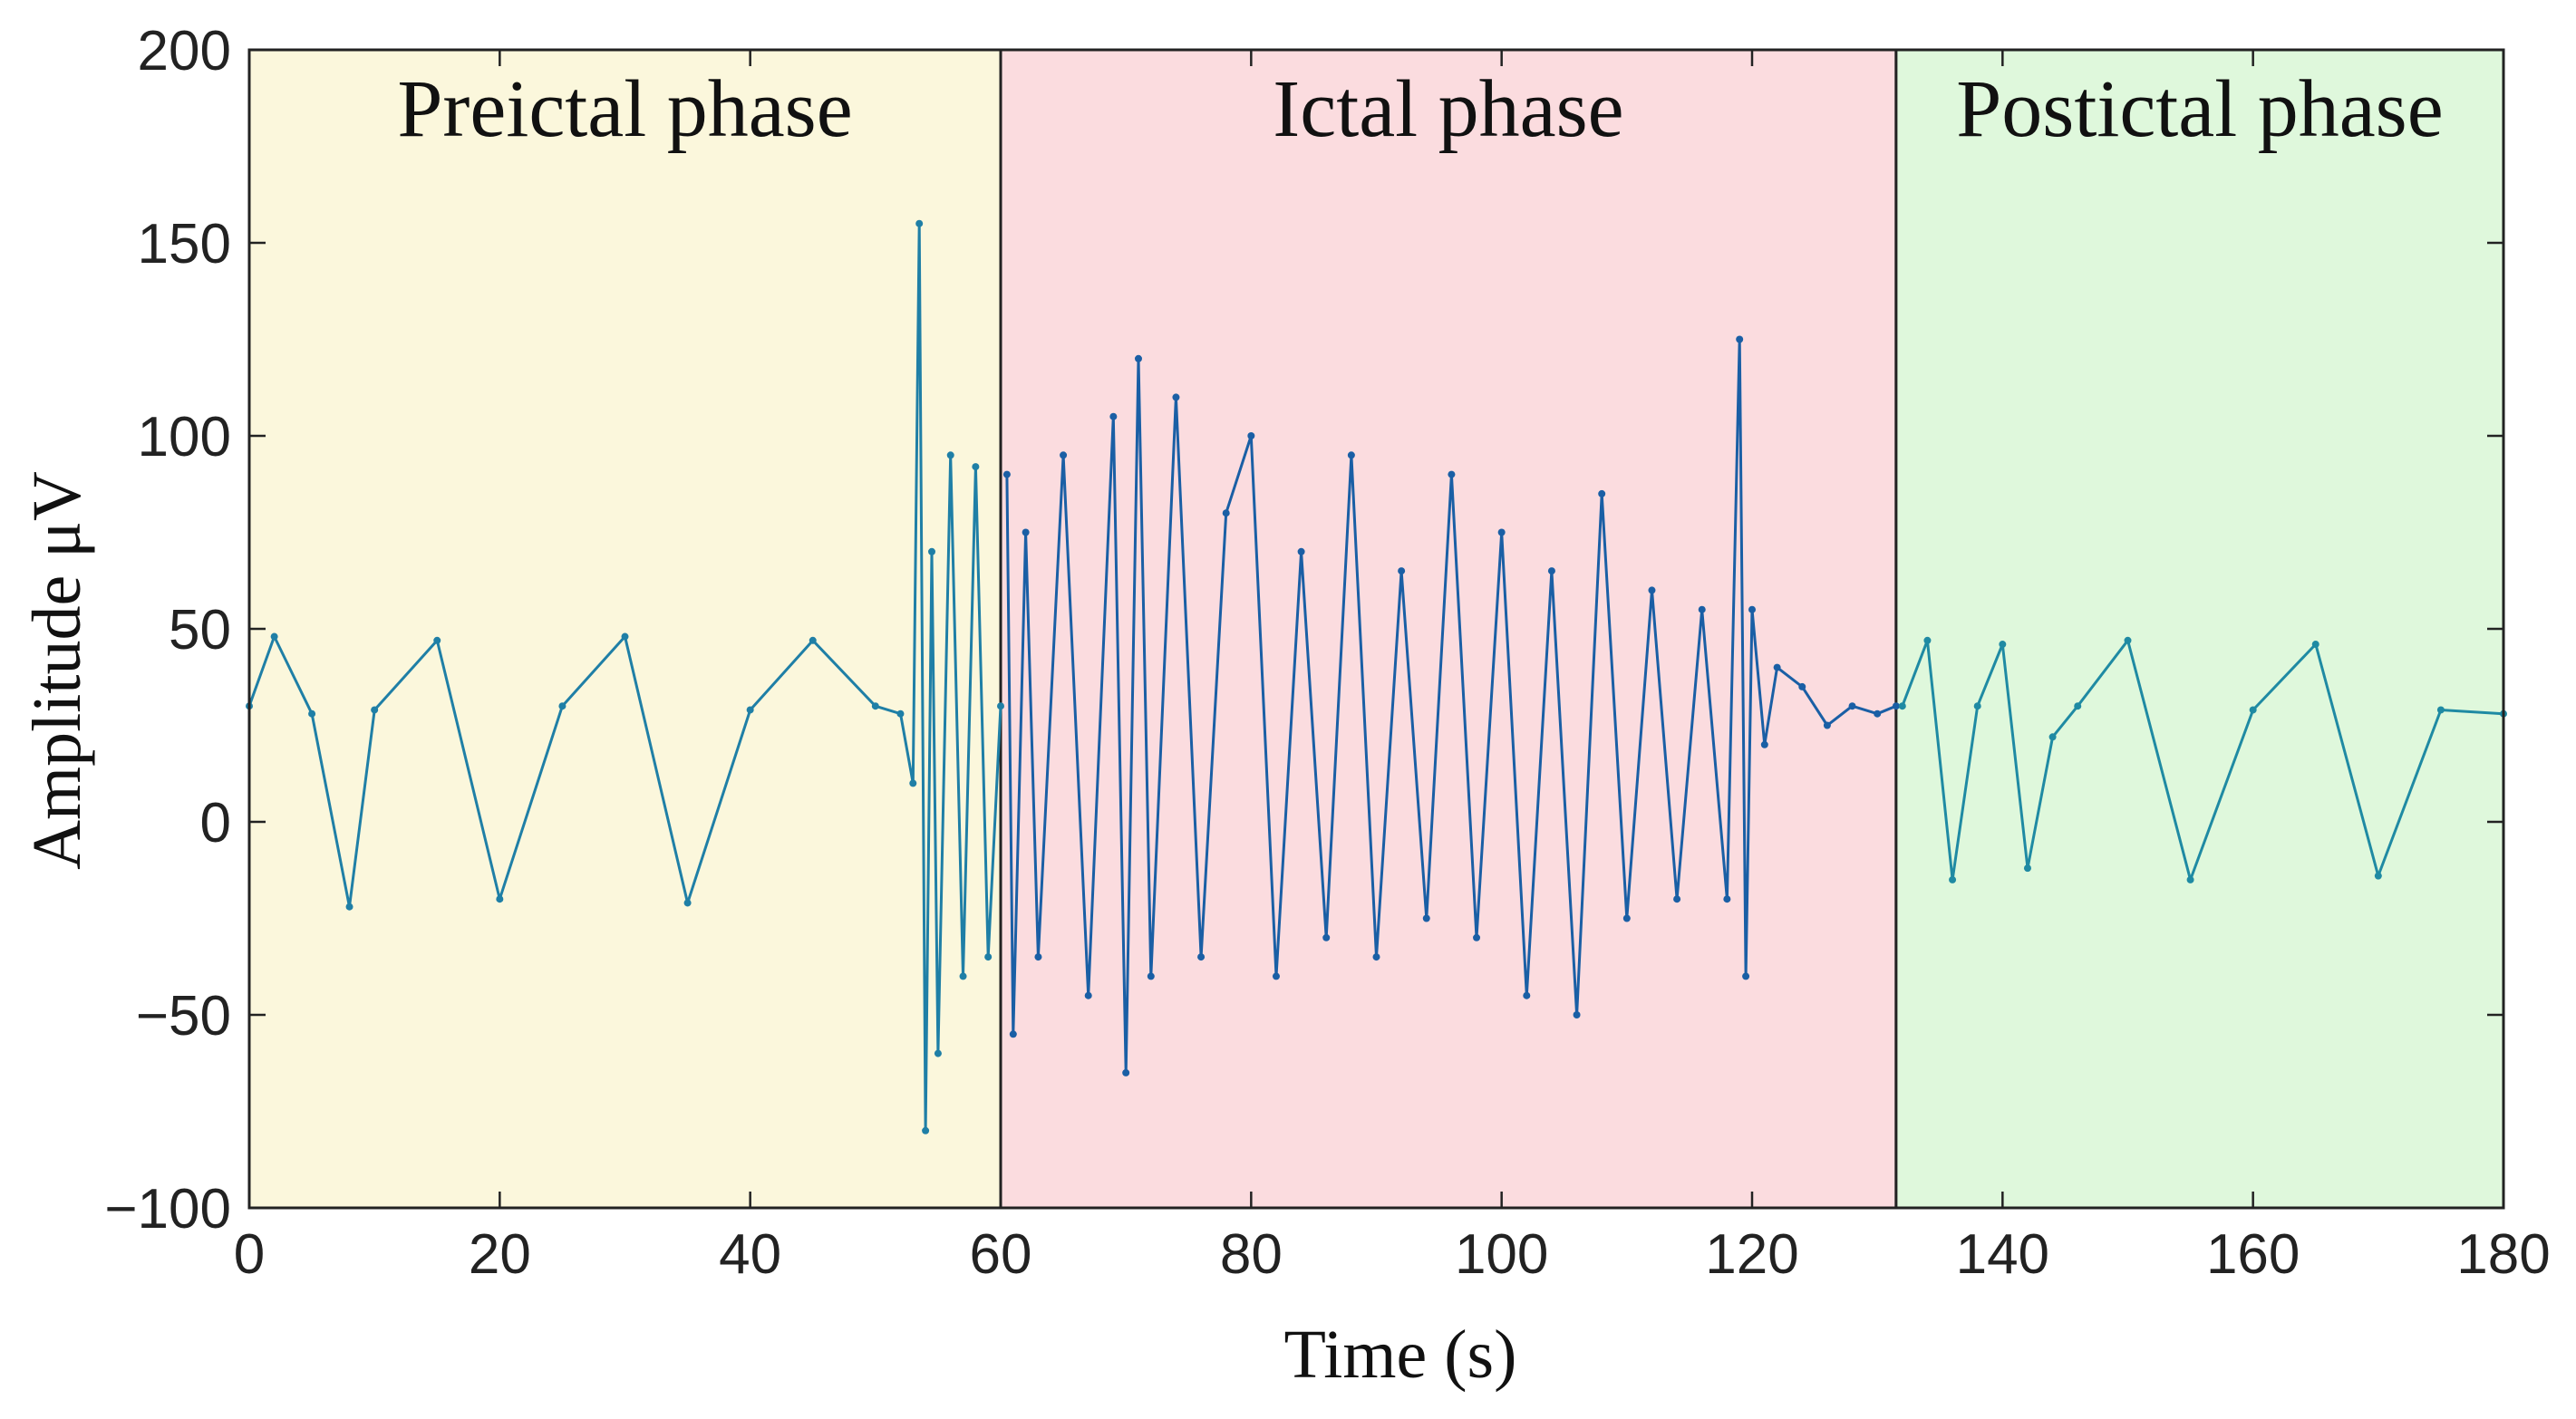 This screenshot has height=1419, width=2576. Describe the element at coordinates (200, 630) in the screenshot. I see `y-tick-label-3: 50` at that location.